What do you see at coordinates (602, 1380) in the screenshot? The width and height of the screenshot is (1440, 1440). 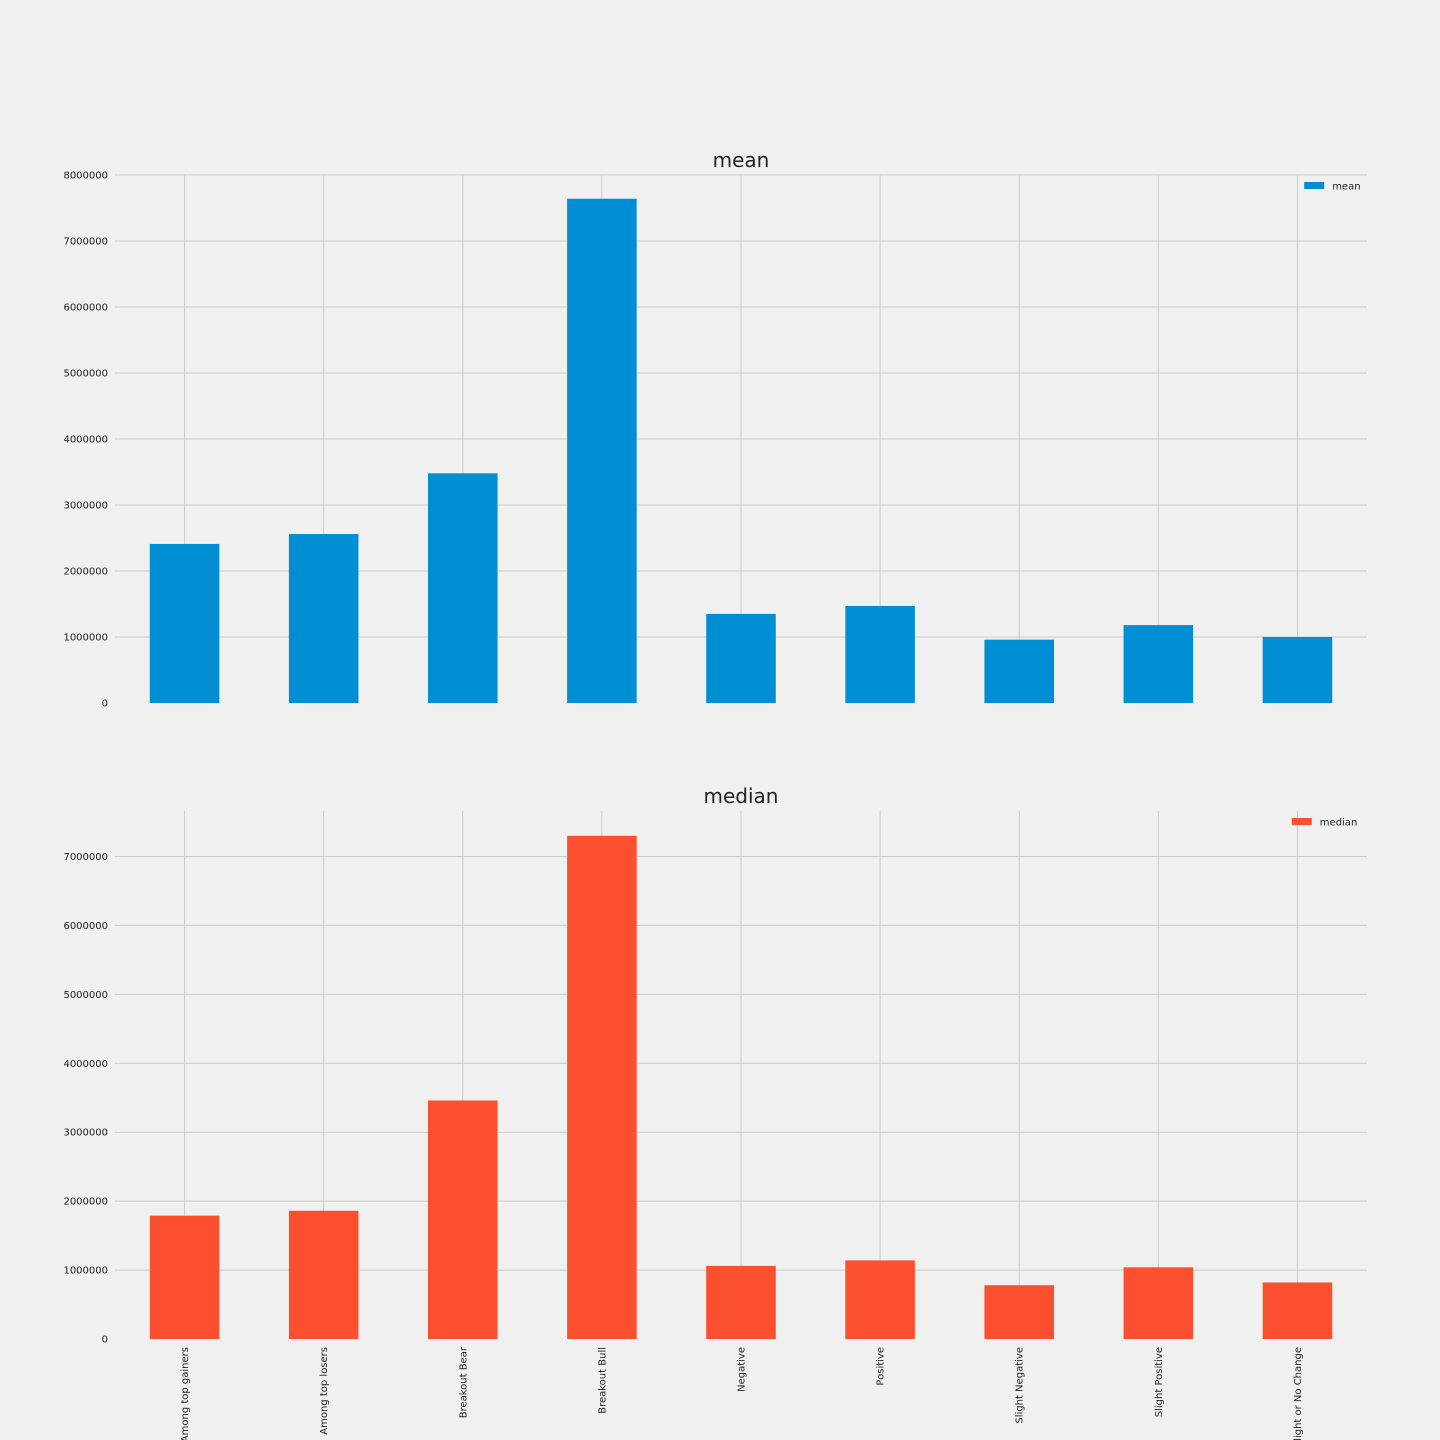 I see `x-tick-label: Breakout Bull` at bounding box center [602, 1380].